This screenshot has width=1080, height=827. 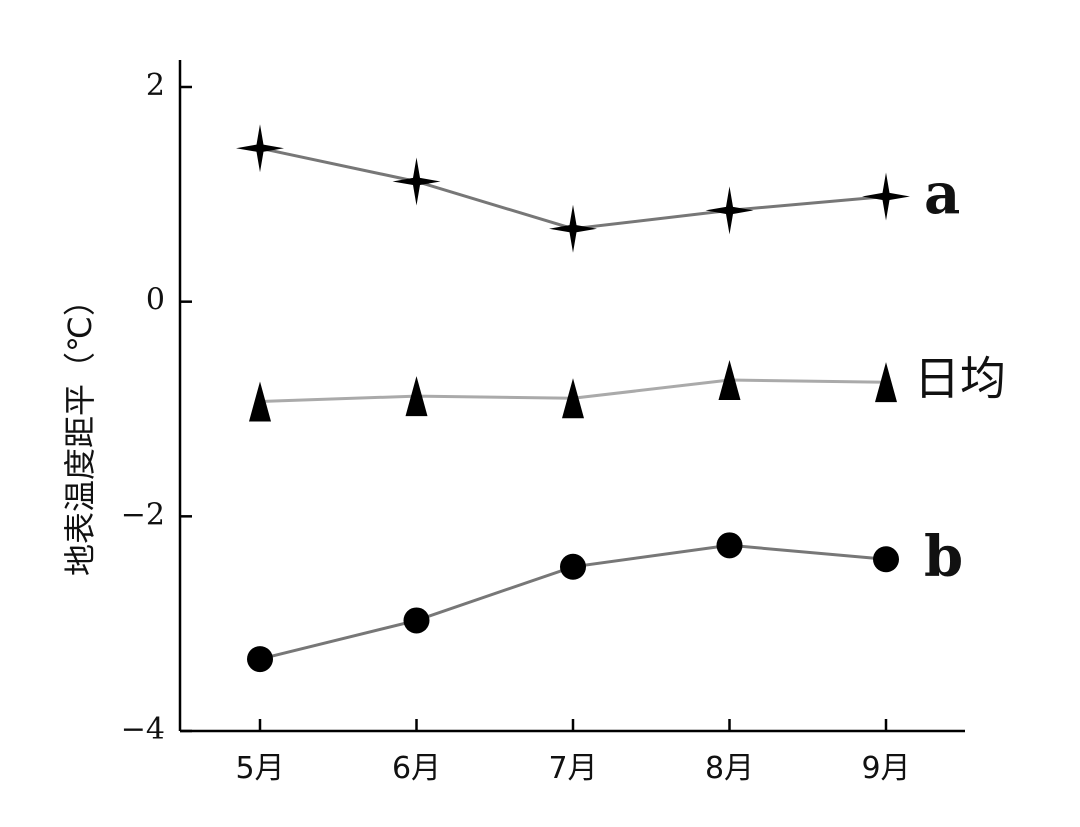 What do you see at coordinates (143, 514) in the screenshot?
I see `y-tick-label: −2` at bounding box center [143, 514].